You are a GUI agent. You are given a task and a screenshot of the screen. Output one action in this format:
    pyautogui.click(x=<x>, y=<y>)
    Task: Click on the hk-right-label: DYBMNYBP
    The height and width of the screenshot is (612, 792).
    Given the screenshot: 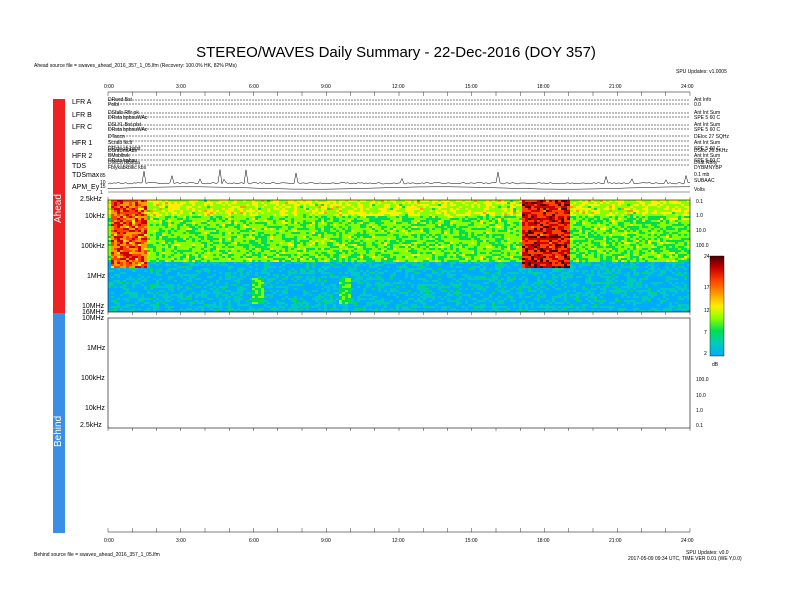 What is the action you would take?
    pyautogui.click(x=708, y=168)
    